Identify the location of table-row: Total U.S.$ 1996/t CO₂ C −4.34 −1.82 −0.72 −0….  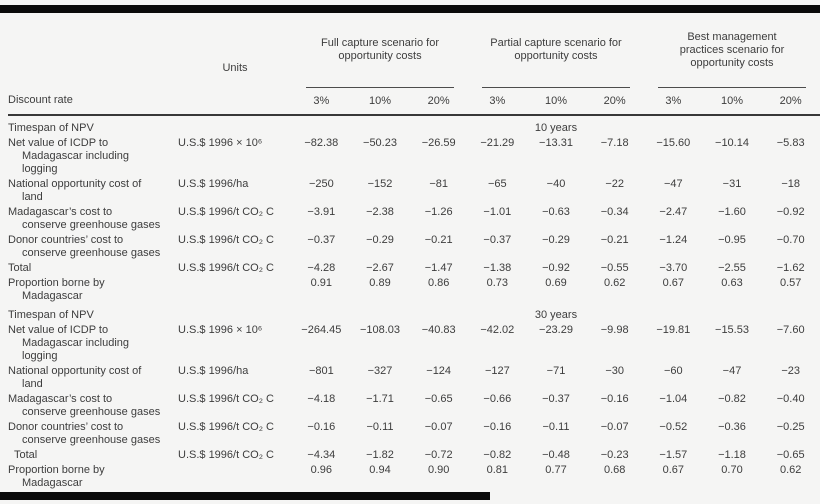
(414, 455).